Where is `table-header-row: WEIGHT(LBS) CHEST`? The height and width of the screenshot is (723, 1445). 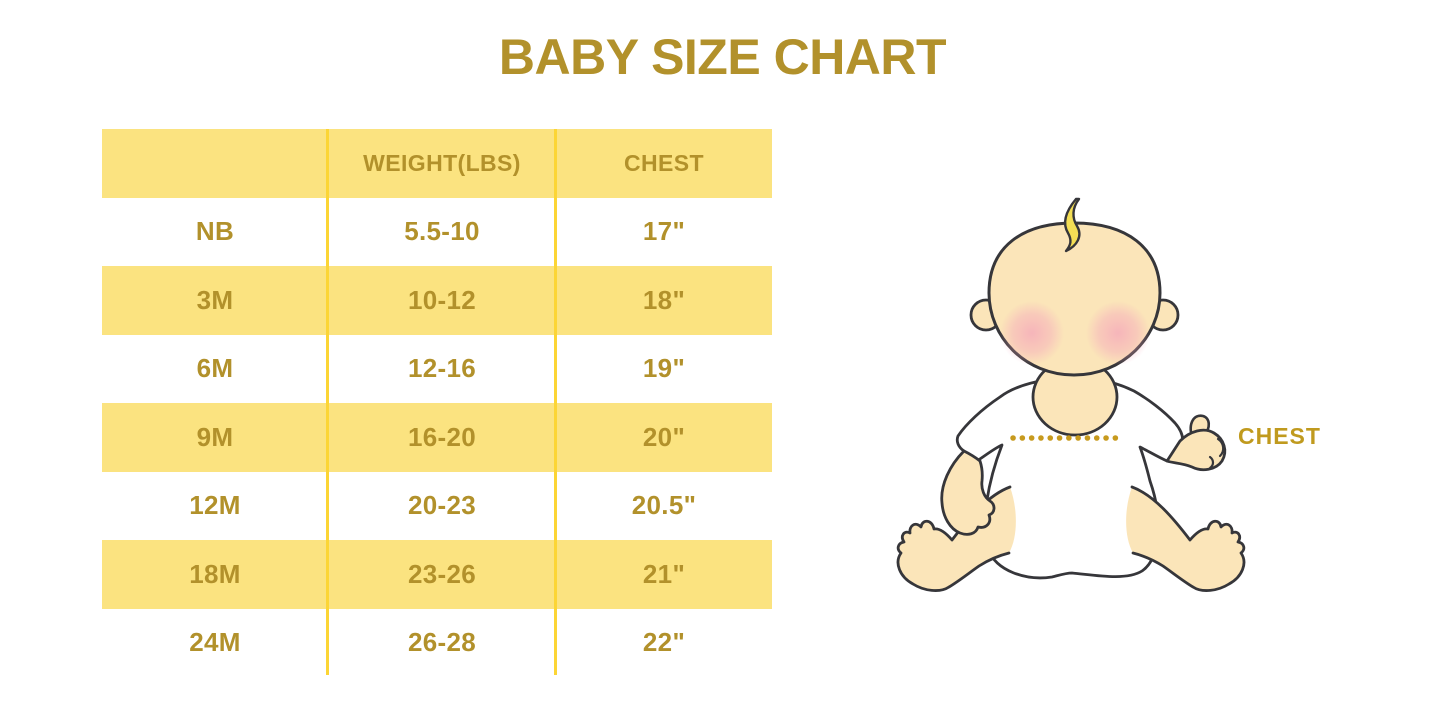 table-header-row: WEIGHT(LBS) CHEST is located at coordinates (437, 163).